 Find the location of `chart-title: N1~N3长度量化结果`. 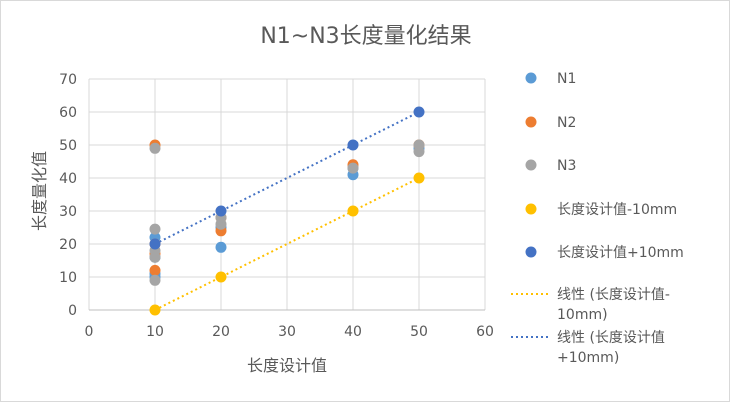

chart-title: N1~N3长度量化结果 is located at coordinates (365, 36).